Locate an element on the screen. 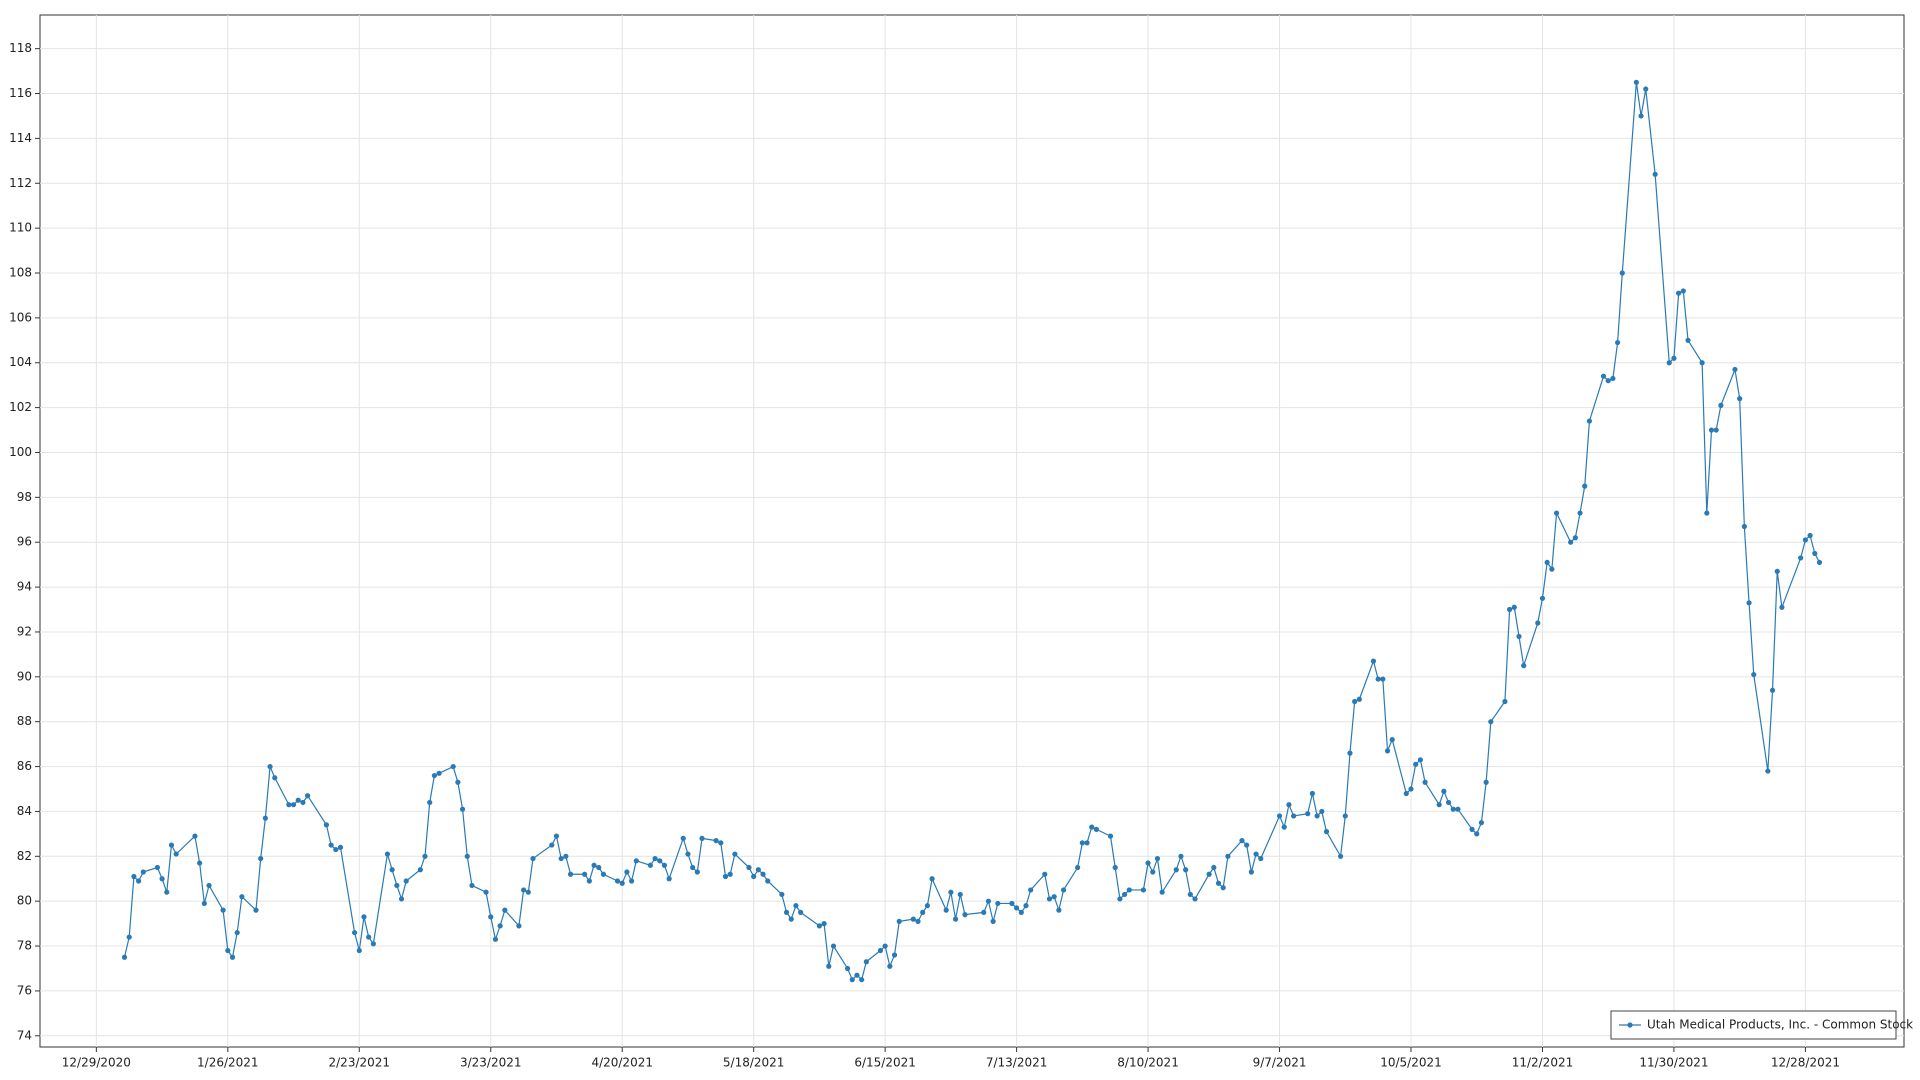 Image resolution: width=1920 pixels, height=1080 pixels. x-tick-label: 12/28/2021 is located at coordinates (1805, 1063).